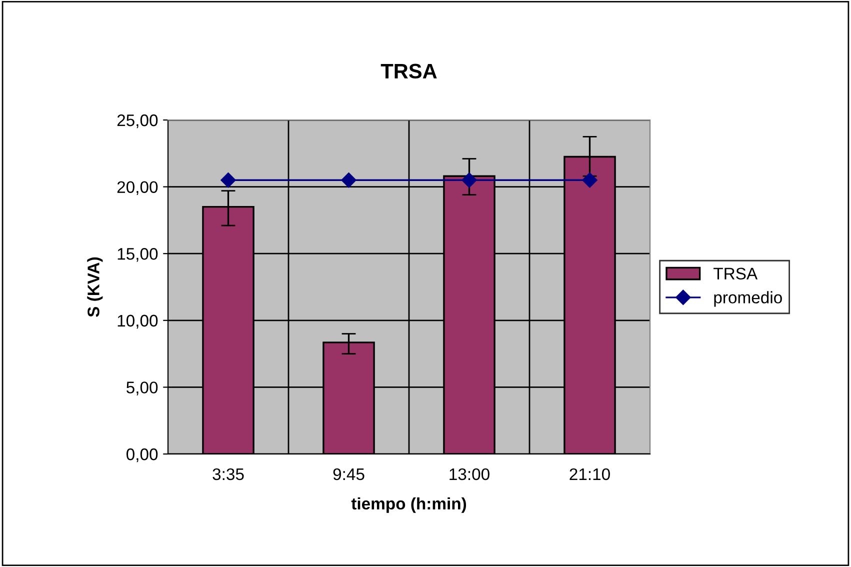  Describe the element at coordinates (138, 255) in the screenshot. I see `y-tick-label: 15,00` at that location.